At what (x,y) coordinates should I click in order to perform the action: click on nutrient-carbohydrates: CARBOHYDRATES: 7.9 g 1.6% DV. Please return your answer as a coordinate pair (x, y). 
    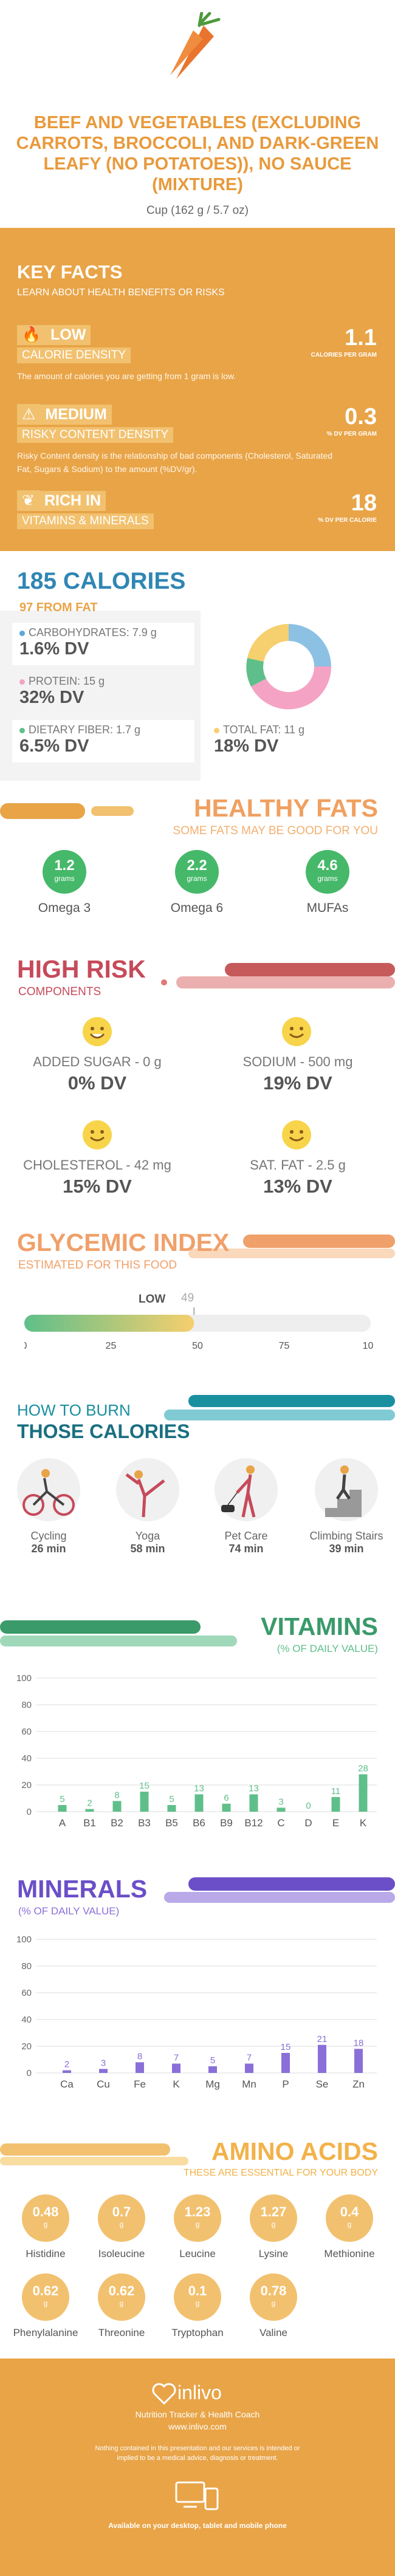
    Looking at the image, I should click on (103, 644).